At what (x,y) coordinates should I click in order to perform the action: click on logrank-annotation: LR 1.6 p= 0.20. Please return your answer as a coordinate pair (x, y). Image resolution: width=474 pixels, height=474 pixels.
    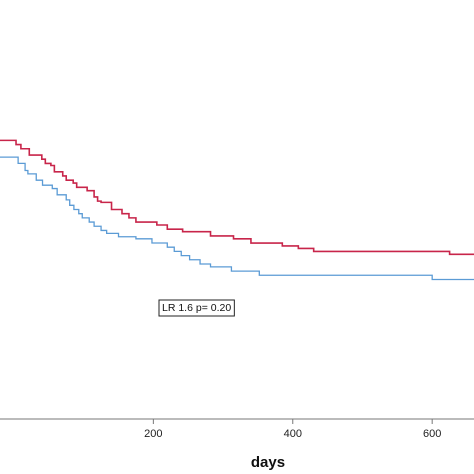
    Looking at the image, I should click on (196, 308).